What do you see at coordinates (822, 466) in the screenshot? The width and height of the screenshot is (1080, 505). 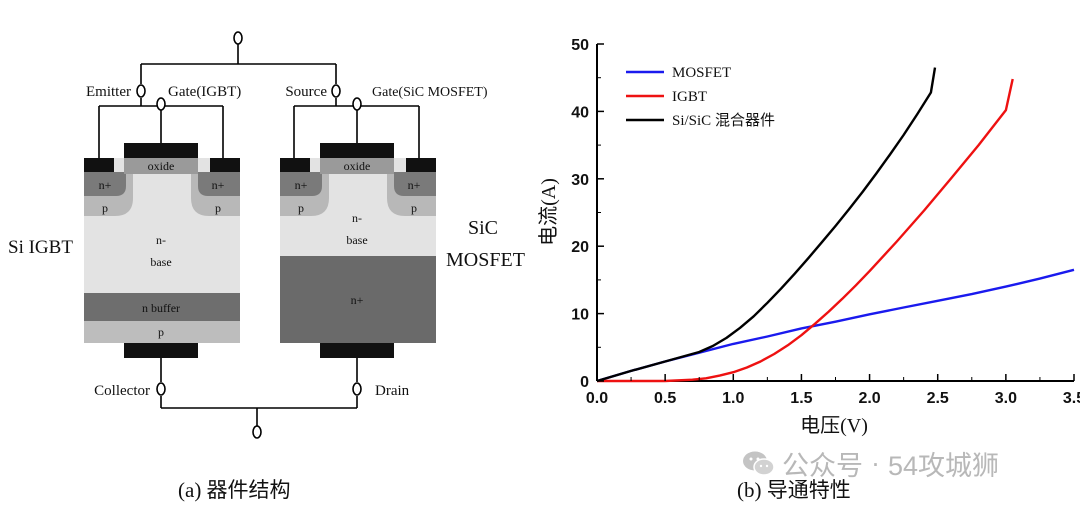 I see `watermark-brand: 公众号` at bounding box center [822, 466].